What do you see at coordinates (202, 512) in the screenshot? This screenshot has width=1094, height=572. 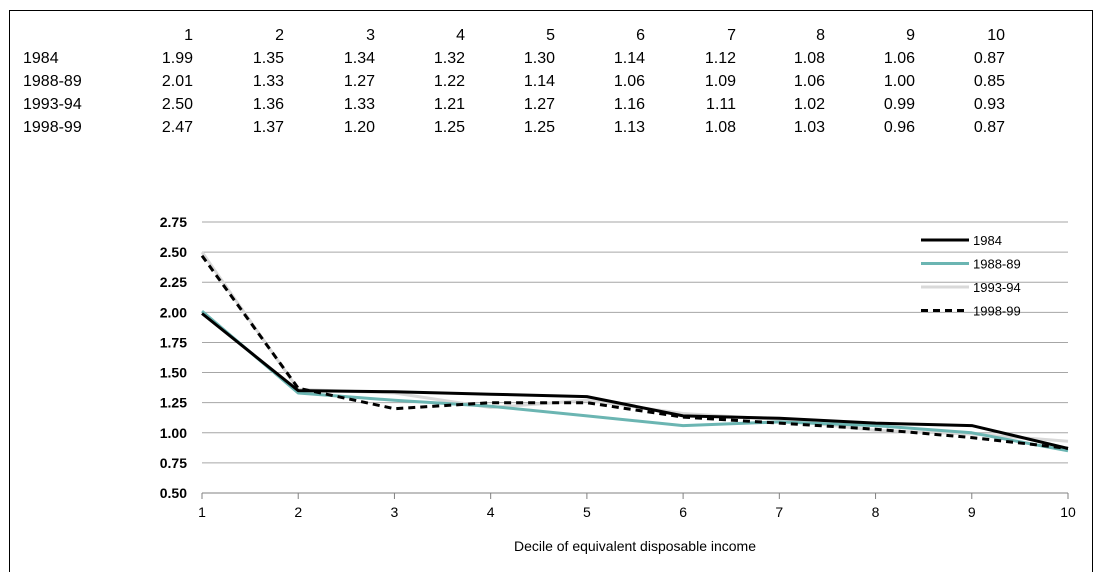 I see `x-tick-label: 1` at bounding box center [202, 512].